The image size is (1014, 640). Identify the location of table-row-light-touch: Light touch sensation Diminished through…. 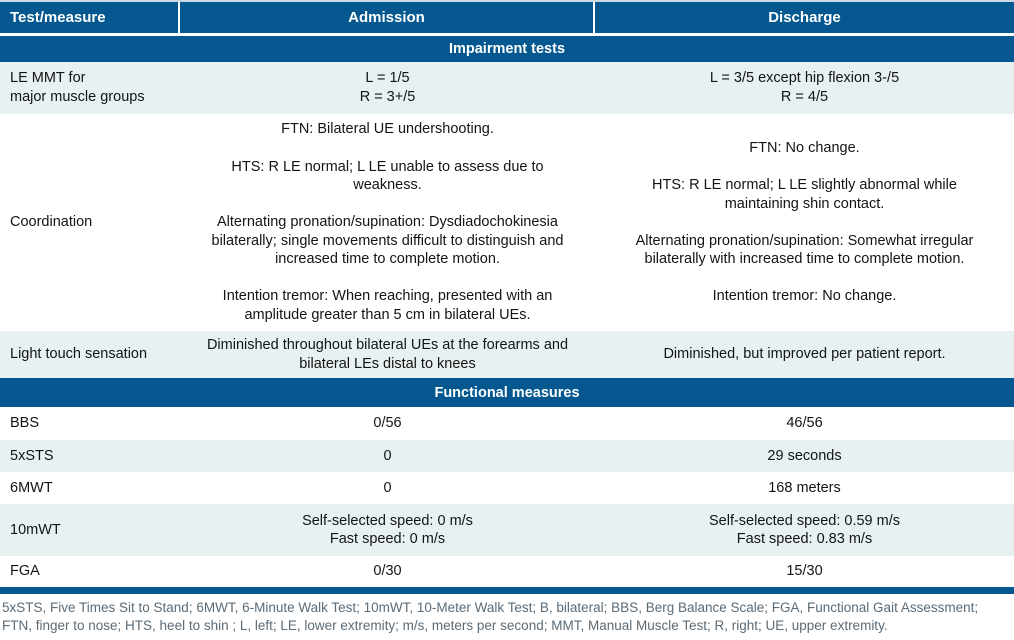
(507, 355).